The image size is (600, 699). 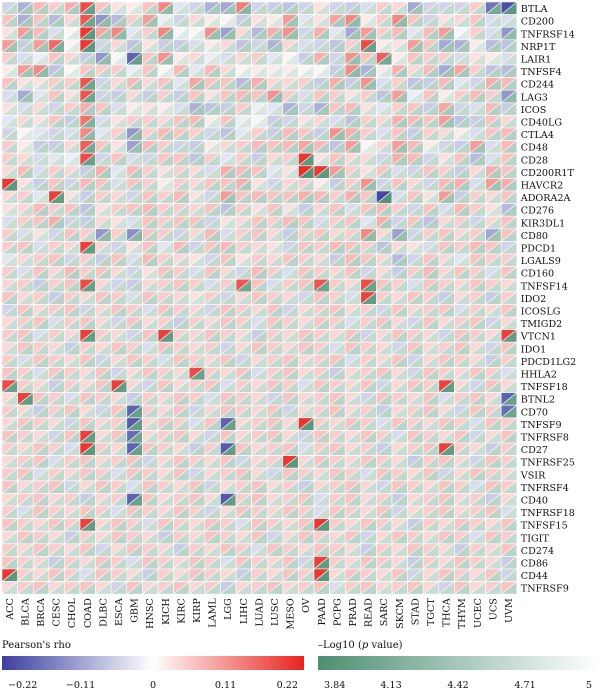 I want to click on gene-label: TNFSF18, so click(x=544, y=387).